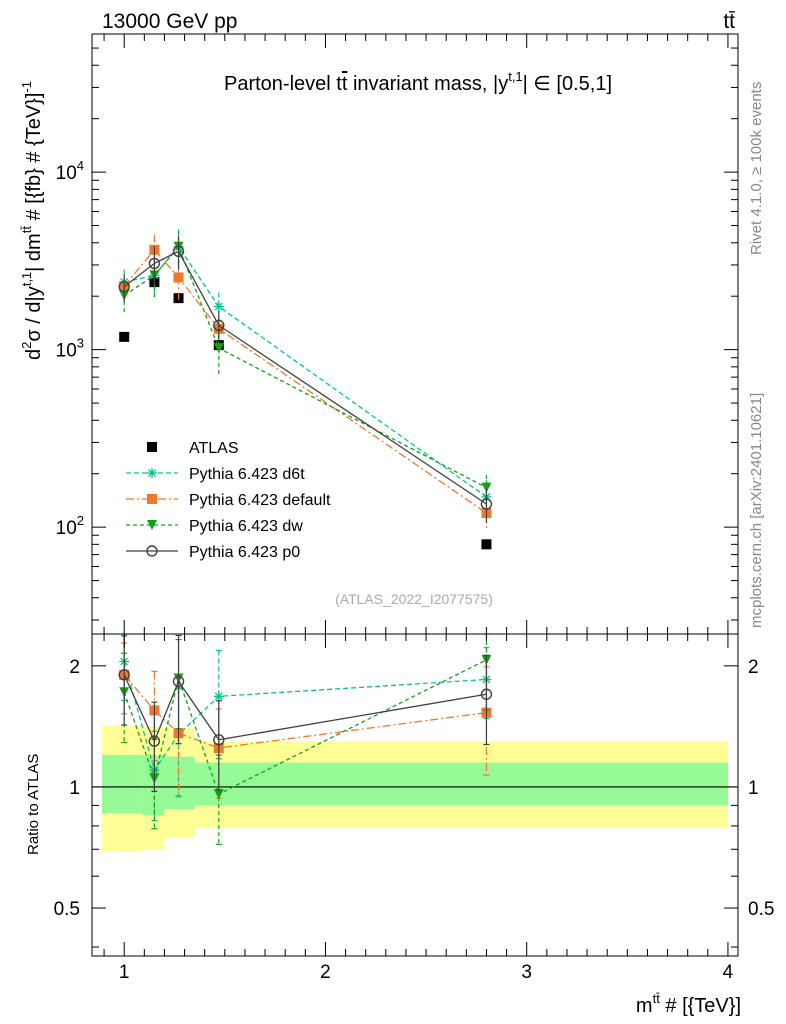  What do you see at coordinates (515, 76) in the screenshot?
I see `title-sup: t,1` at bounding box center [515, 76].